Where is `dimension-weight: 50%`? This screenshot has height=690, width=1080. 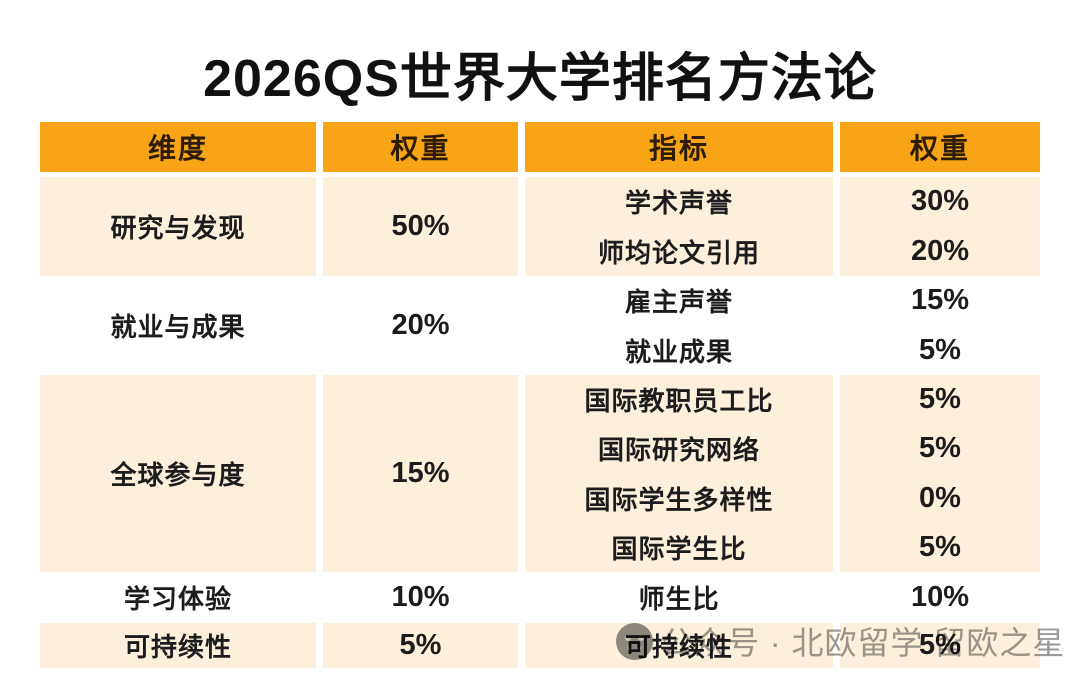
dimension-weight: 50% is located at coordinates (420, 226).